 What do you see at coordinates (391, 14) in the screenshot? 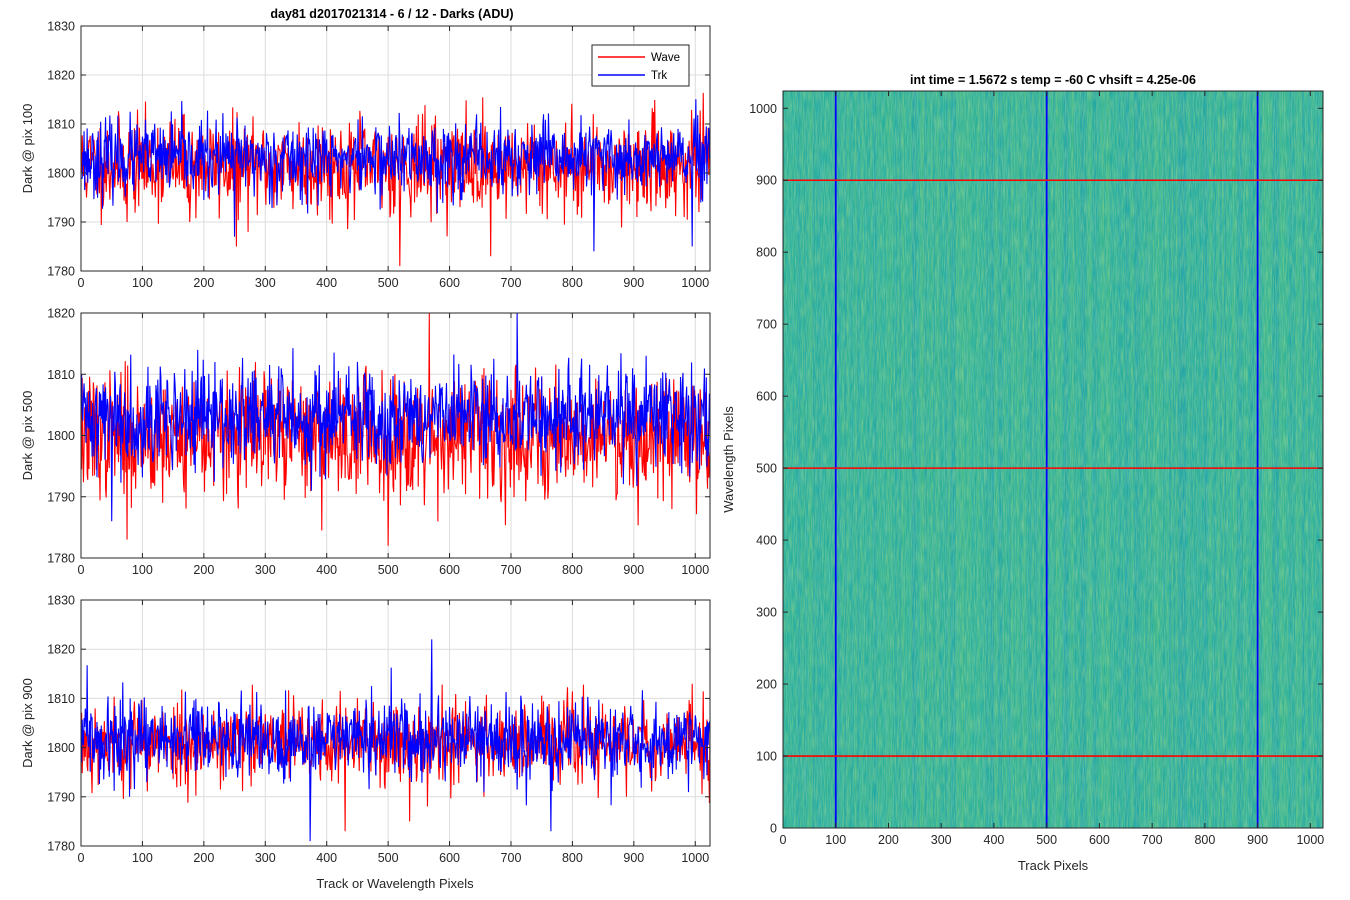
I see `figure-title: day81 d2017021314 - 6 / 12 - Darks (ADU)` at bounding box center [391, 14].